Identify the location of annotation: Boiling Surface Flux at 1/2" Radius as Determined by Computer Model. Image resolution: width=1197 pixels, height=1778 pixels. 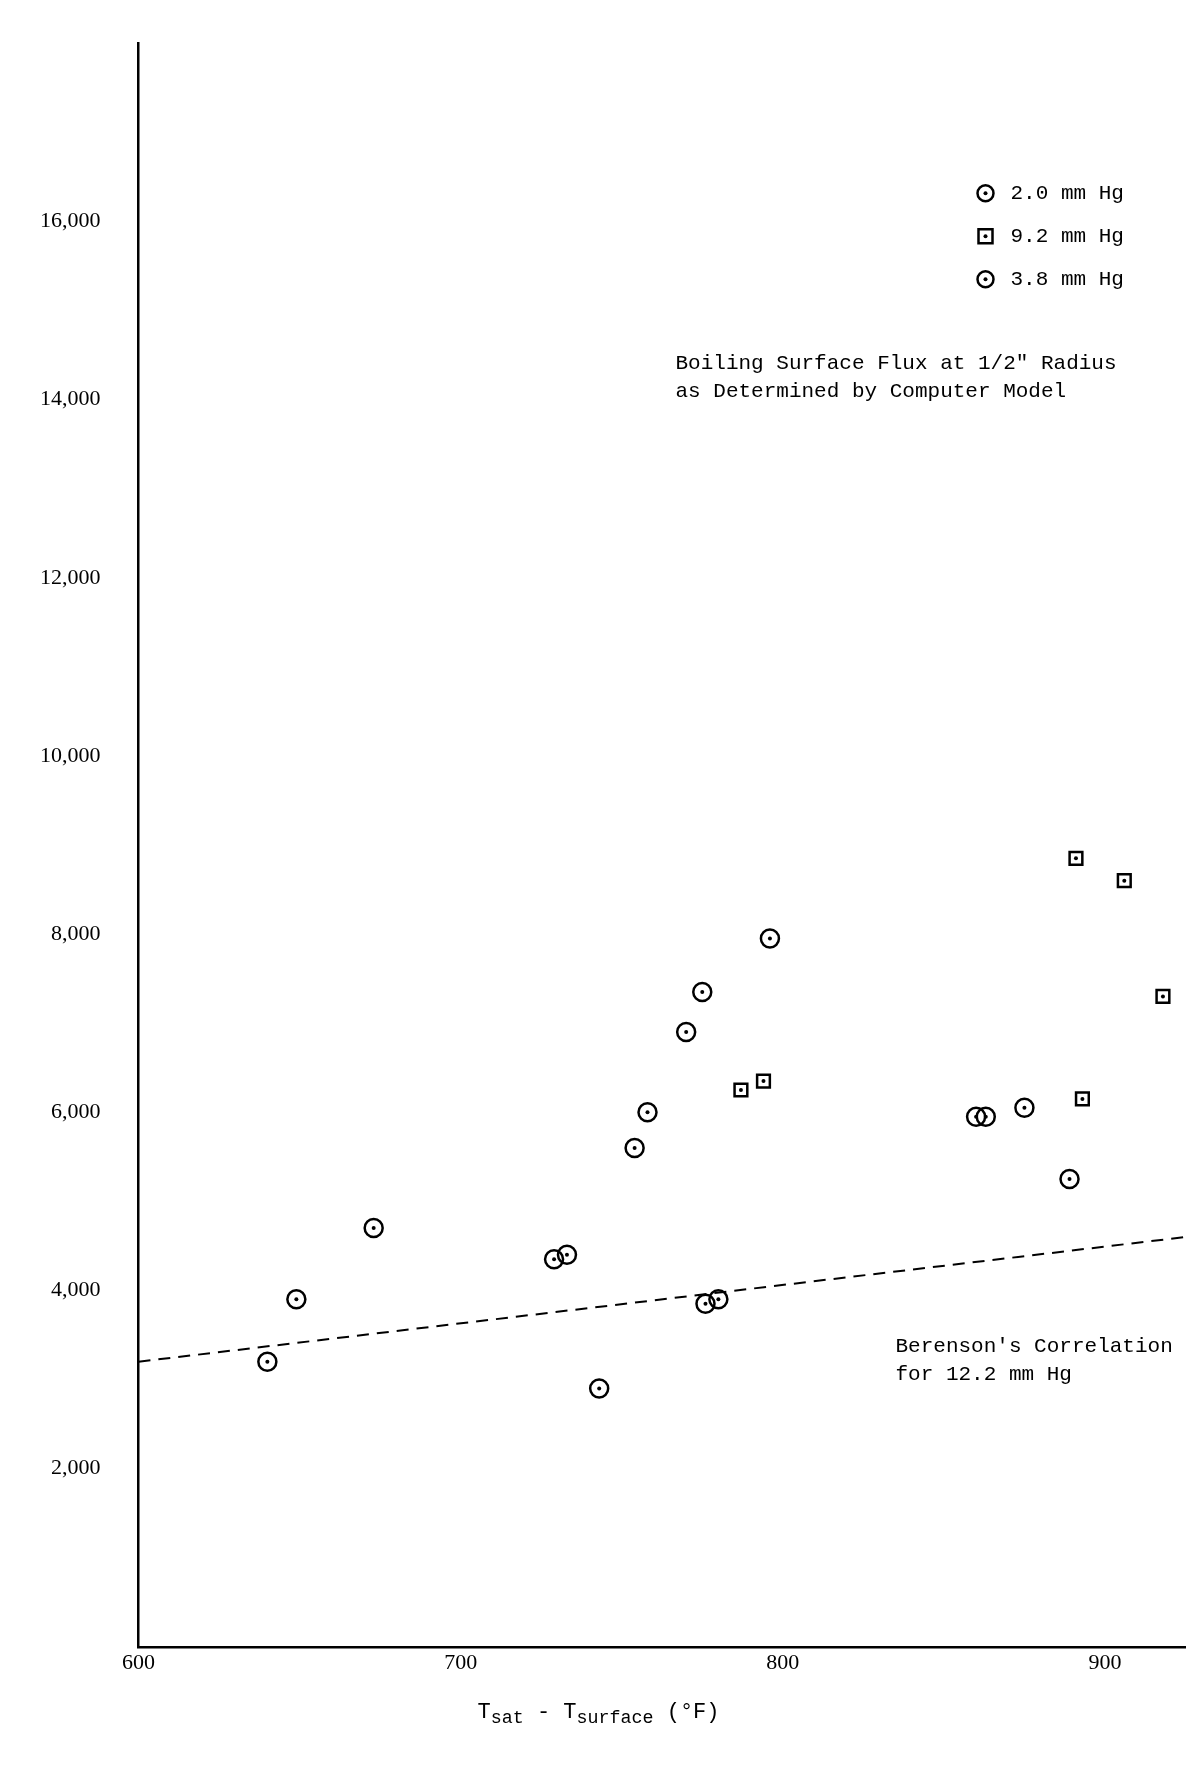
(896, 377).